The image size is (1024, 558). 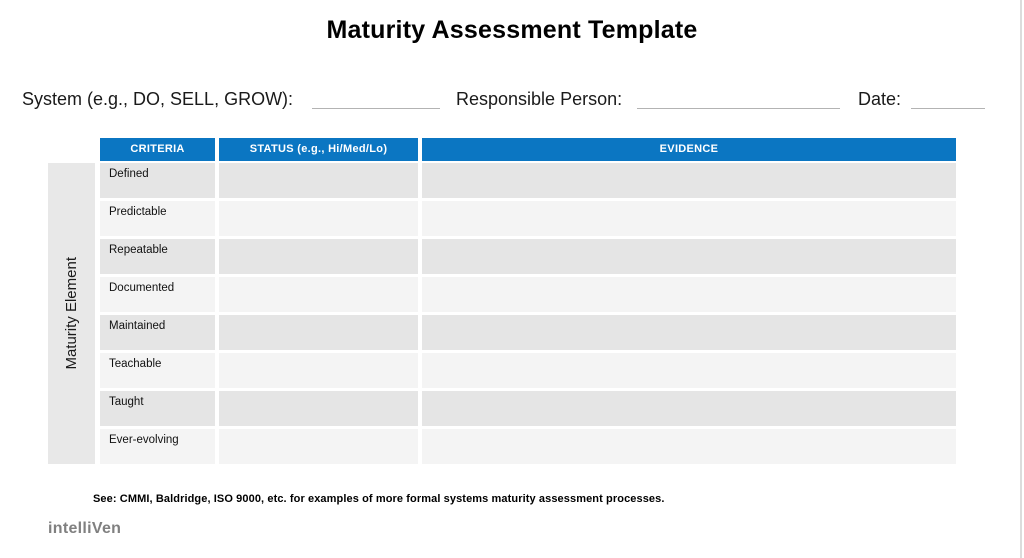 What do you see at coordinates (157, 218) in the screenshot?
I see `criteria-cell: Predictable` at bounding box center [157, 218].